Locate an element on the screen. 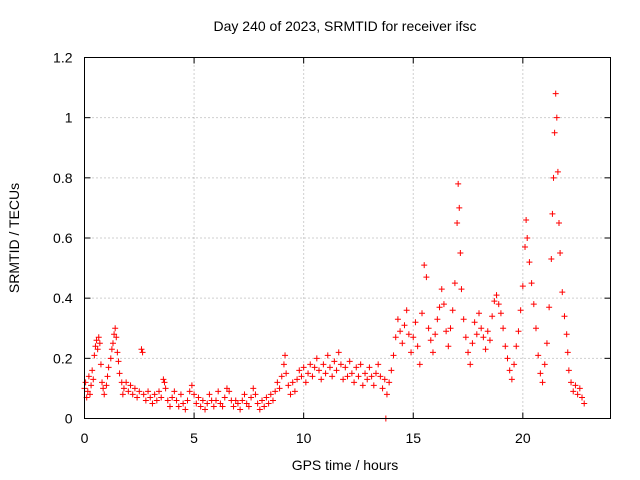 The image size is (640, 480). x-axis-label: GPS time / hours is located at coordinates (345, 465).